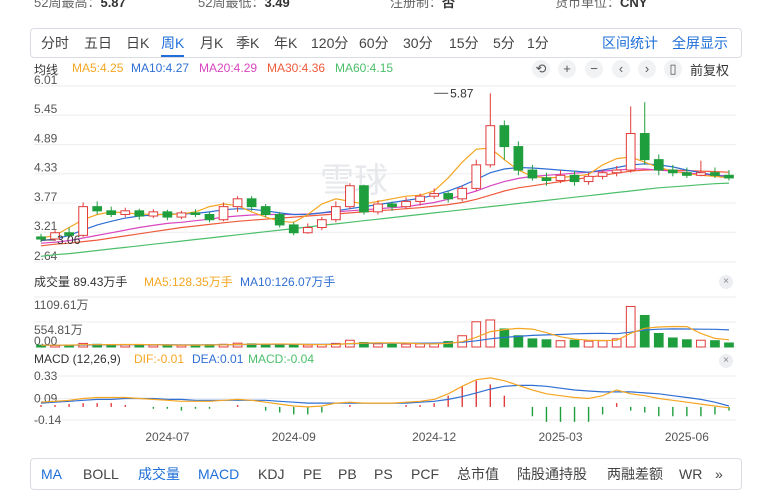 This screenshot has width=779, height=500. Describe the element at coordinates (271, 474) in the screenshot. I see `indicator-tab-4: KDJ` at that location.